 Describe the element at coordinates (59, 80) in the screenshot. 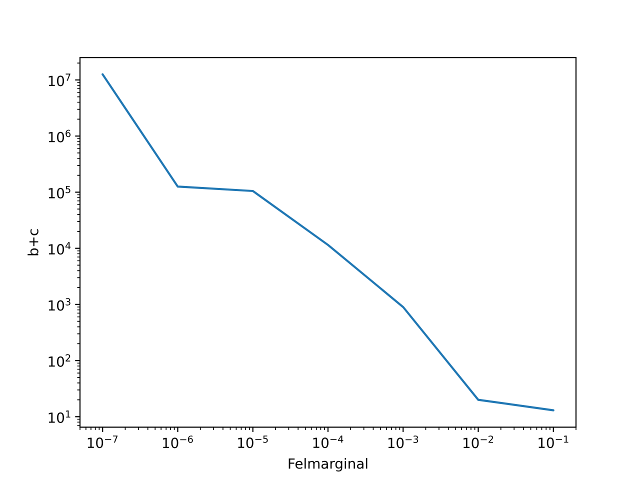

I see `y-tick-label: 10$^{7}$` at that location.